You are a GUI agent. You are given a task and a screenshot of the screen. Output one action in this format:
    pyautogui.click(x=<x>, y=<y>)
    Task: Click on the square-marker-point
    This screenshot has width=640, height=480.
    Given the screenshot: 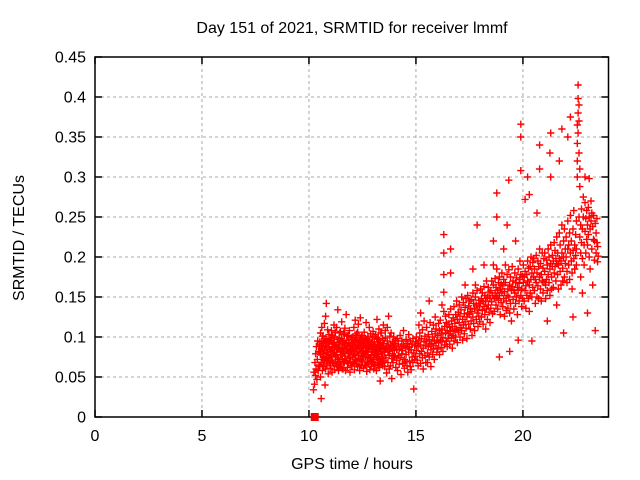 What is the action you would take?
    pyautogui.click(x=314, y=417)
    